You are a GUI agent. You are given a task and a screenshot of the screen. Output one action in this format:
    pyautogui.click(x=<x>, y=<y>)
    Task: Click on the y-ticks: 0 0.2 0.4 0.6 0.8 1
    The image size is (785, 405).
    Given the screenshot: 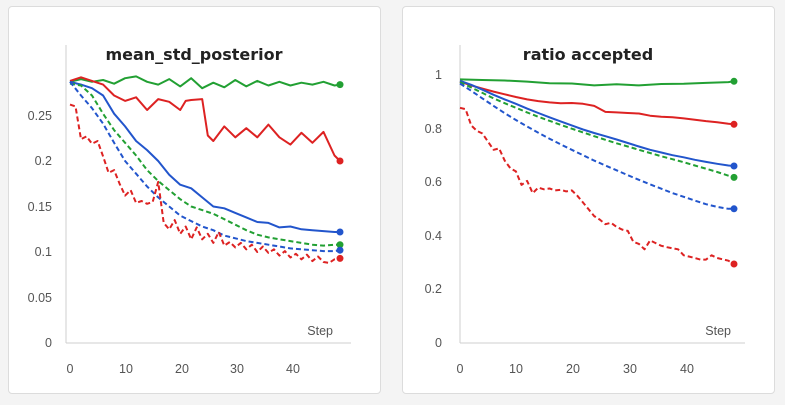 What is the action you would take?
    pyautogui.click(x=433, y=209)
    